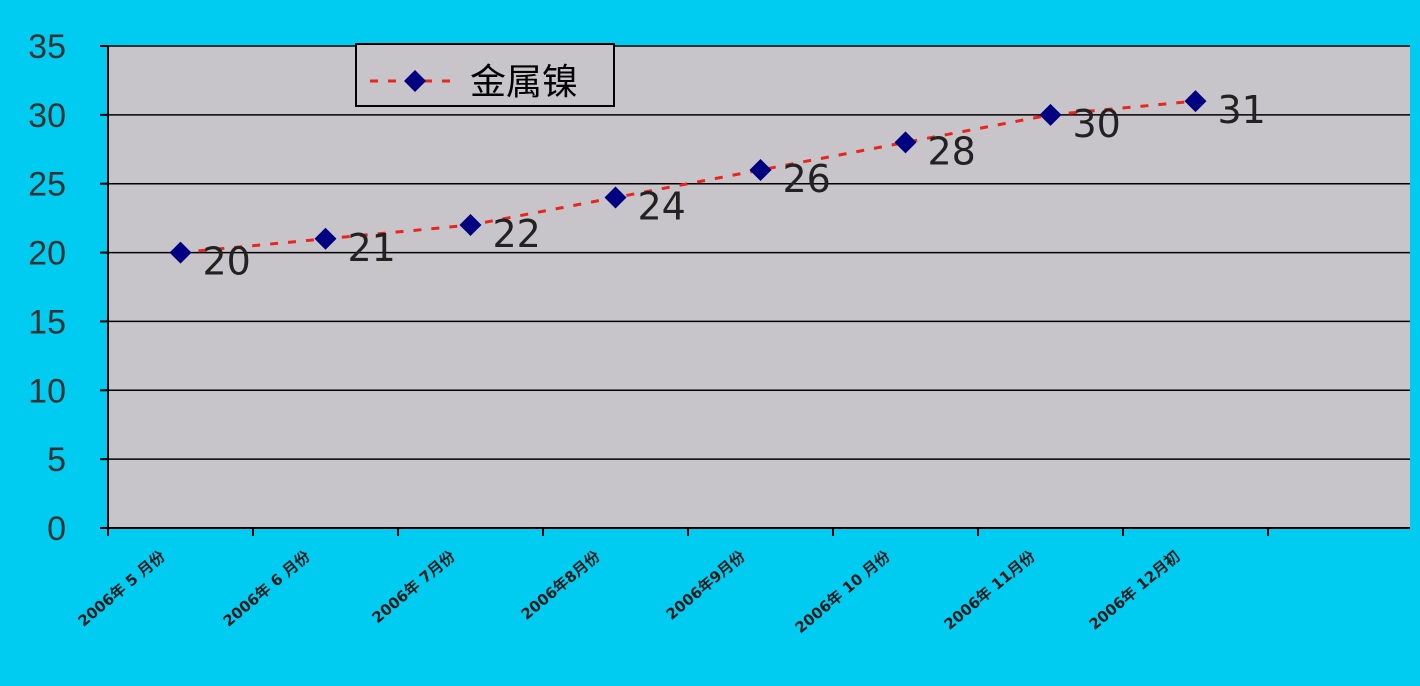 Image resolution: width=1420 pixels, height=686 pixels. What do you see at coordinates (47, 116) in the screenshot?
I see `y-tick-label: 30` at bounding box center [47, 116].